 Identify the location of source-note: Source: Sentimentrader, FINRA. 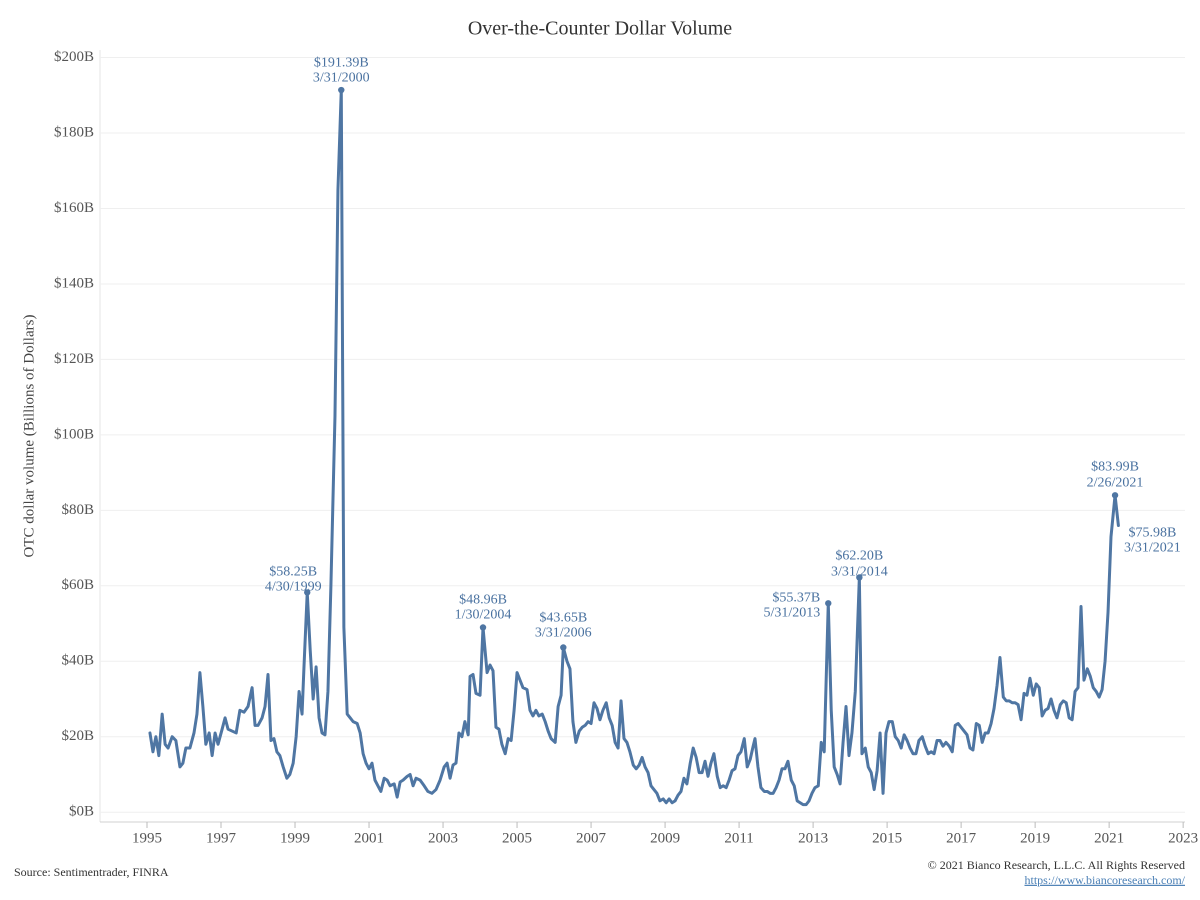
(91, 872).